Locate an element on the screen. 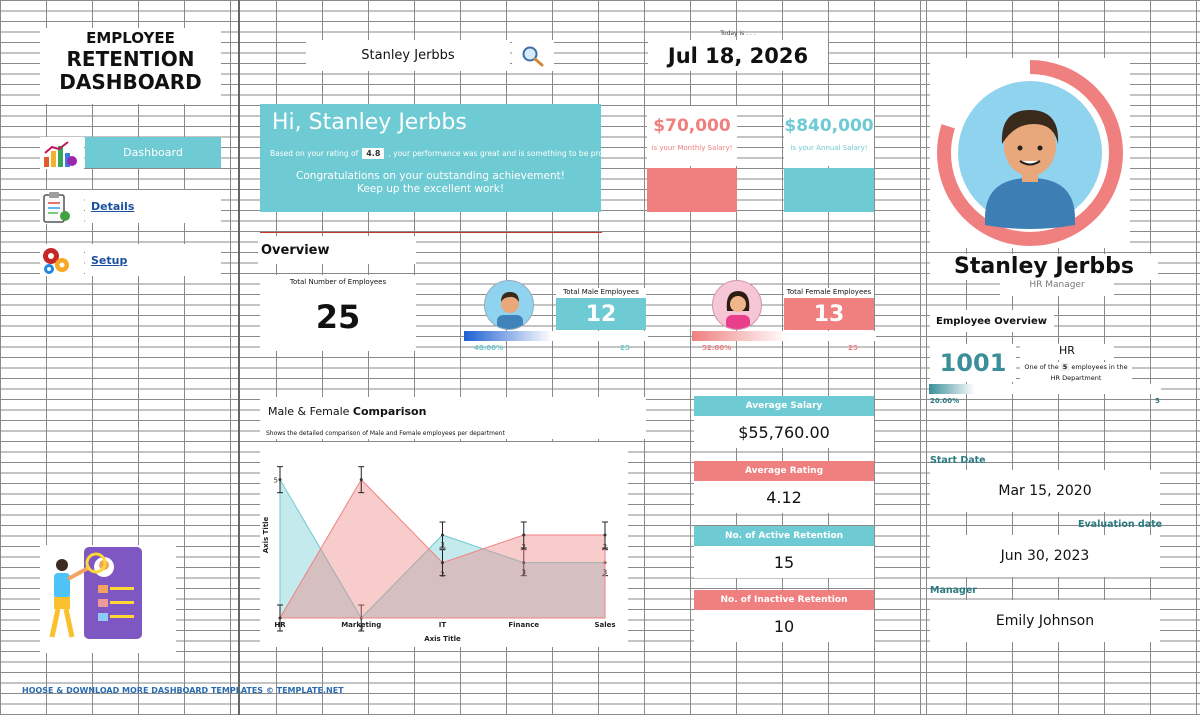 This screenshot has height=715, width=1200. today-date: Jul 18, 2026 is located at coordinates (738, 55).